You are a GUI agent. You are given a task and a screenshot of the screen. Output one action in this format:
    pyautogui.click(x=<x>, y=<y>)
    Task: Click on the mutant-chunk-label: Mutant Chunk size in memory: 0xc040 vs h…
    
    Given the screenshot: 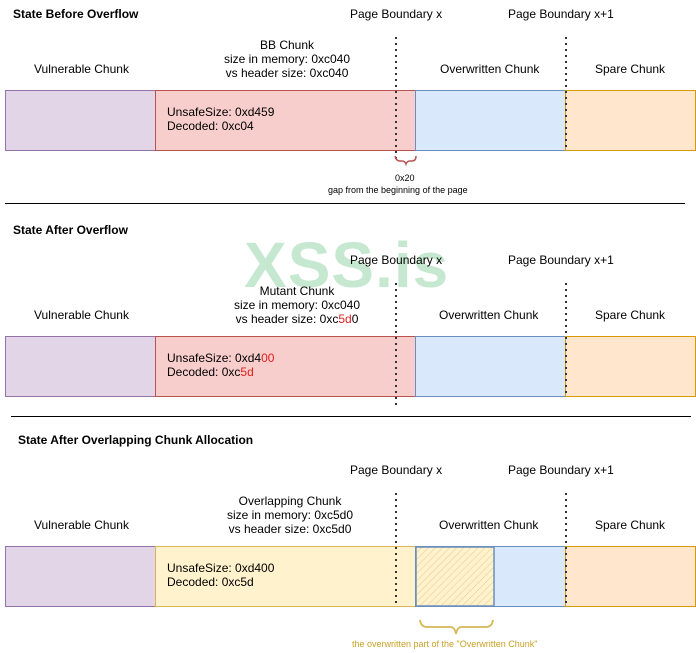 What is the action you would take?
    pyautogui.click(x=297, y=305)
    